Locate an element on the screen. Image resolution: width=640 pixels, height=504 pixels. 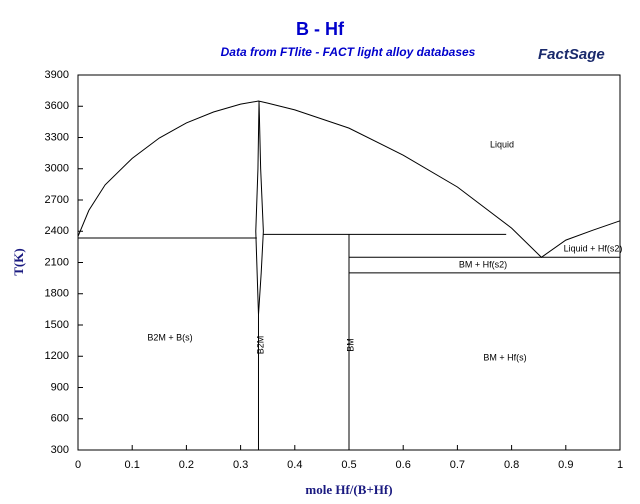
y-tick-label: 3600 is located at coordinates (57, 106).